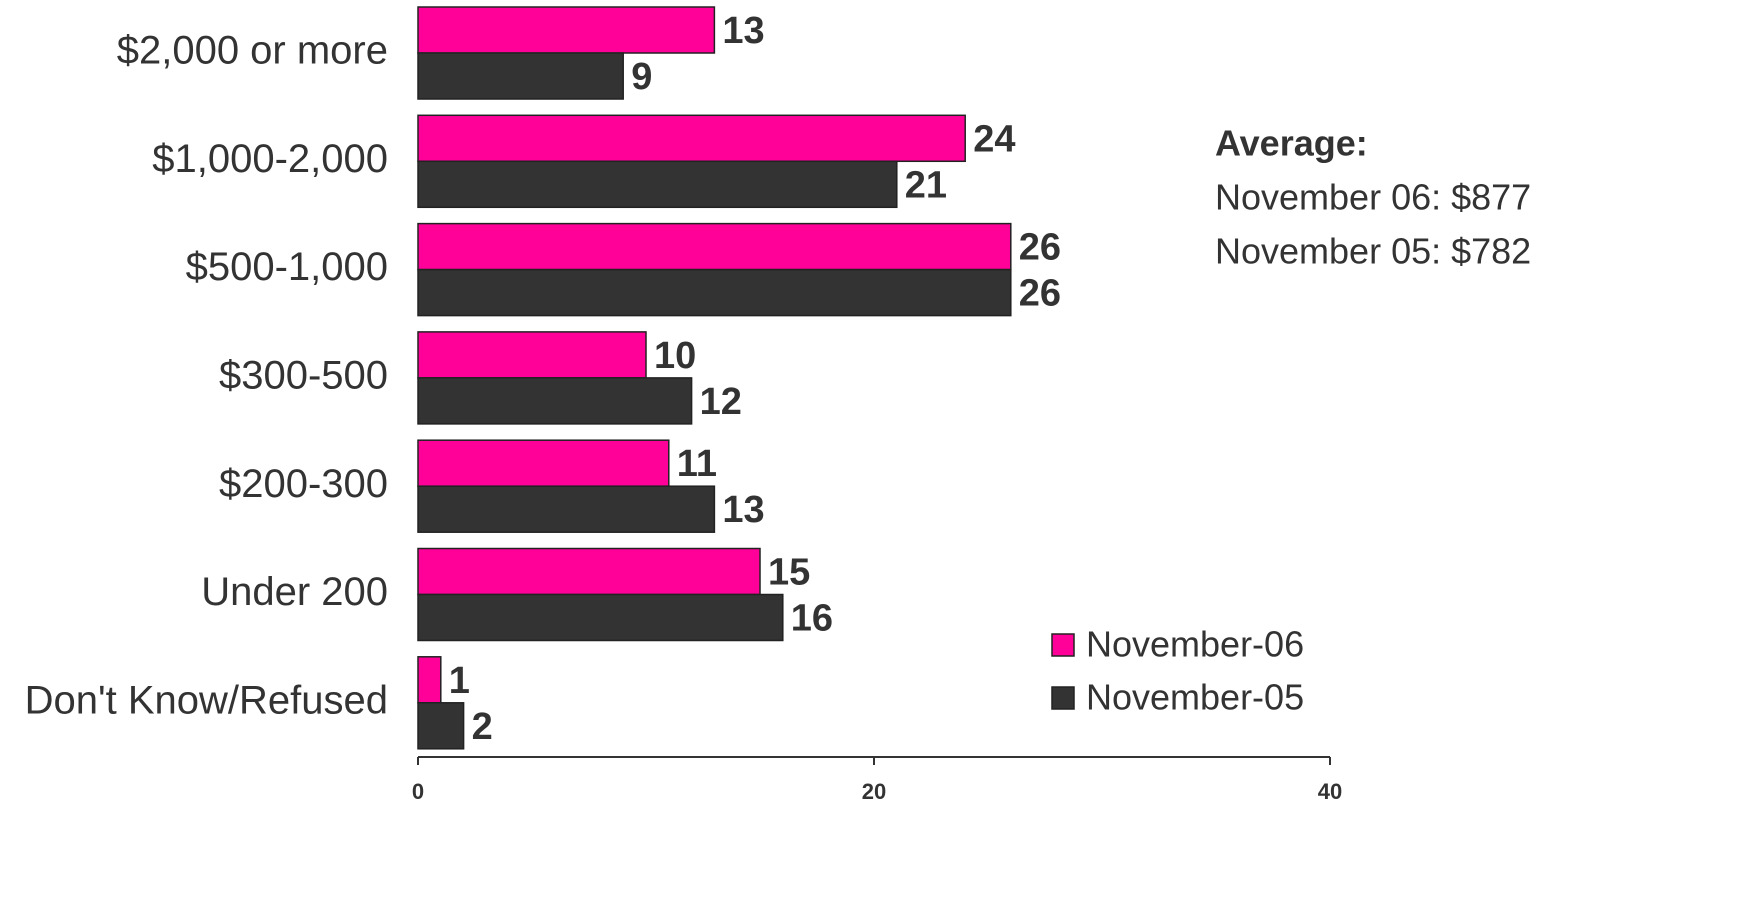 This screenshot has height=903, width=1764. I want to click on value-label: 24, so click(994, 139).